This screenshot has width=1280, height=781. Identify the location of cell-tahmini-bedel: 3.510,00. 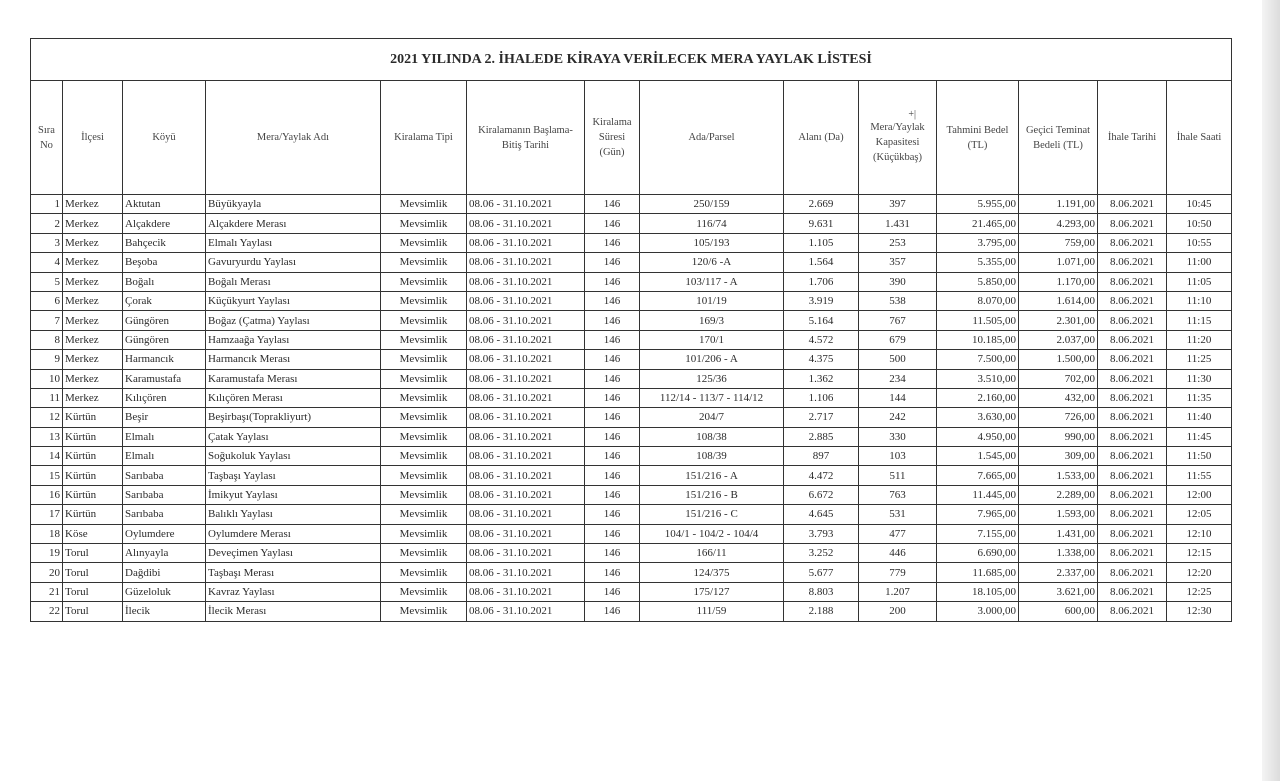
(977, 378).